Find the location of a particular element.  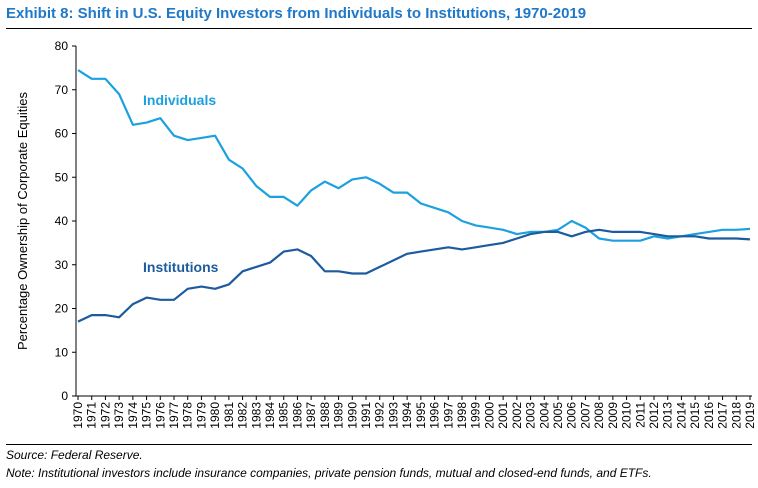

x-tick-label: 1987 is located at coordinates (311, 415).